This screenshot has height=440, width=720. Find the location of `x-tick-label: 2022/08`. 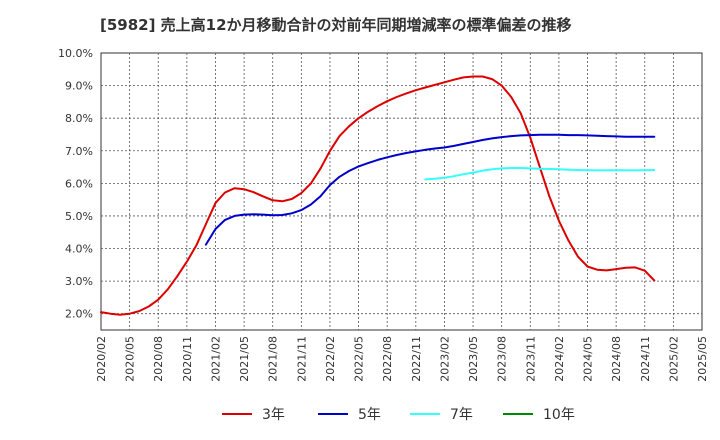

x-tick-label: 2022/08 is located at coordinates (387, 359).